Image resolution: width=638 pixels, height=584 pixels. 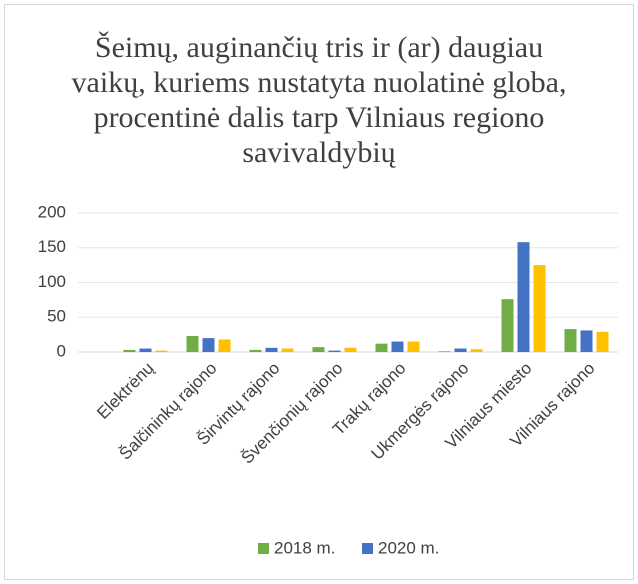 What do you see at coordinates (52, 281) in the screenshot?
I see `y-tick-label: 100` at bounding box center [52, 281].